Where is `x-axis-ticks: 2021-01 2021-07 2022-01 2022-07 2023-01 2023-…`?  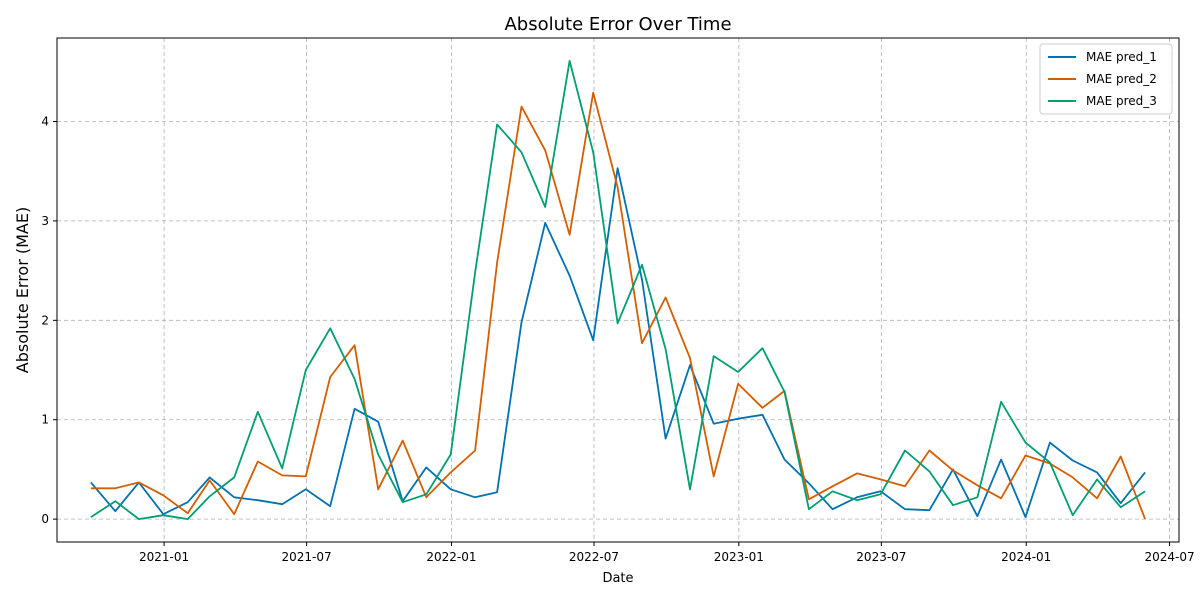
x-axis-ticks: 2021-01 2021-07 2022-01 2022-07 2023-01 2023-… is located at coordinates (667, 553).